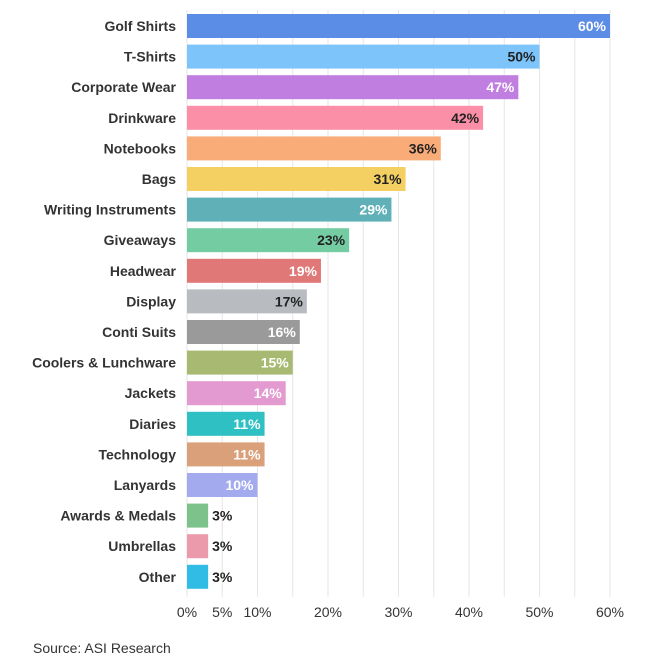 The width and height of the screenshot is (671, 670). What do you see at coordinates (137, 454) in the screenshot?
I see `category-label: Technology` at bounding box center [137, 454].